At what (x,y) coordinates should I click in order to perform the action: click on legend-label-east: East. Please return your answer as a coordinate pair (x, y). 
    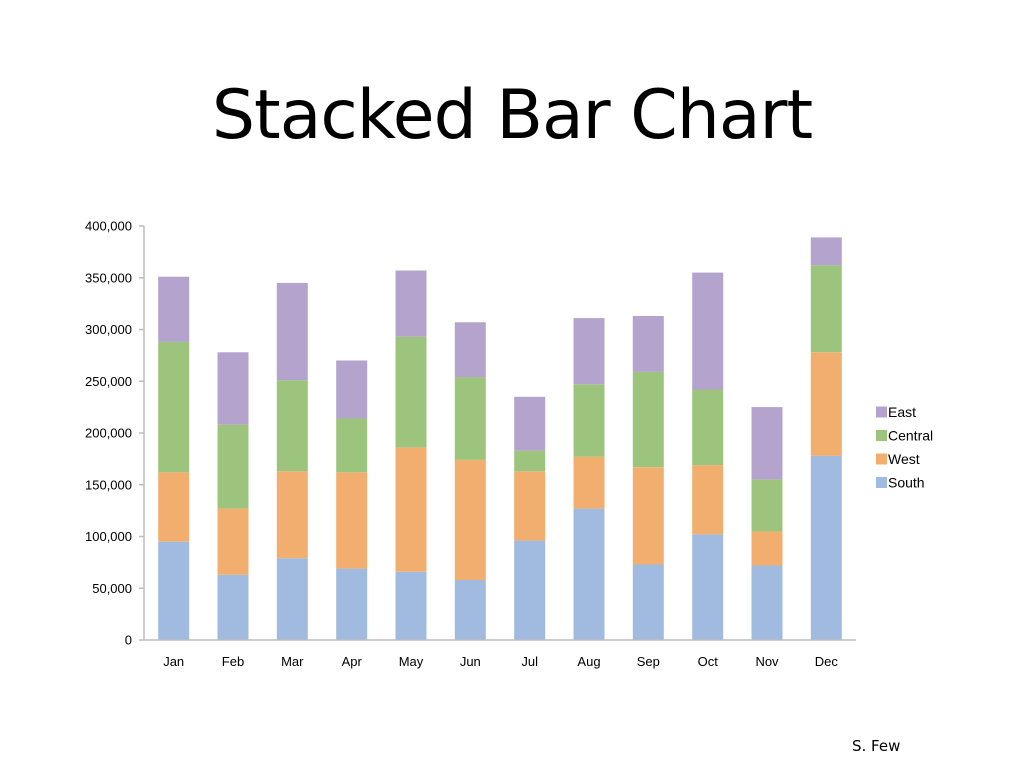
    Looking at the image, I should click on (902, 412).